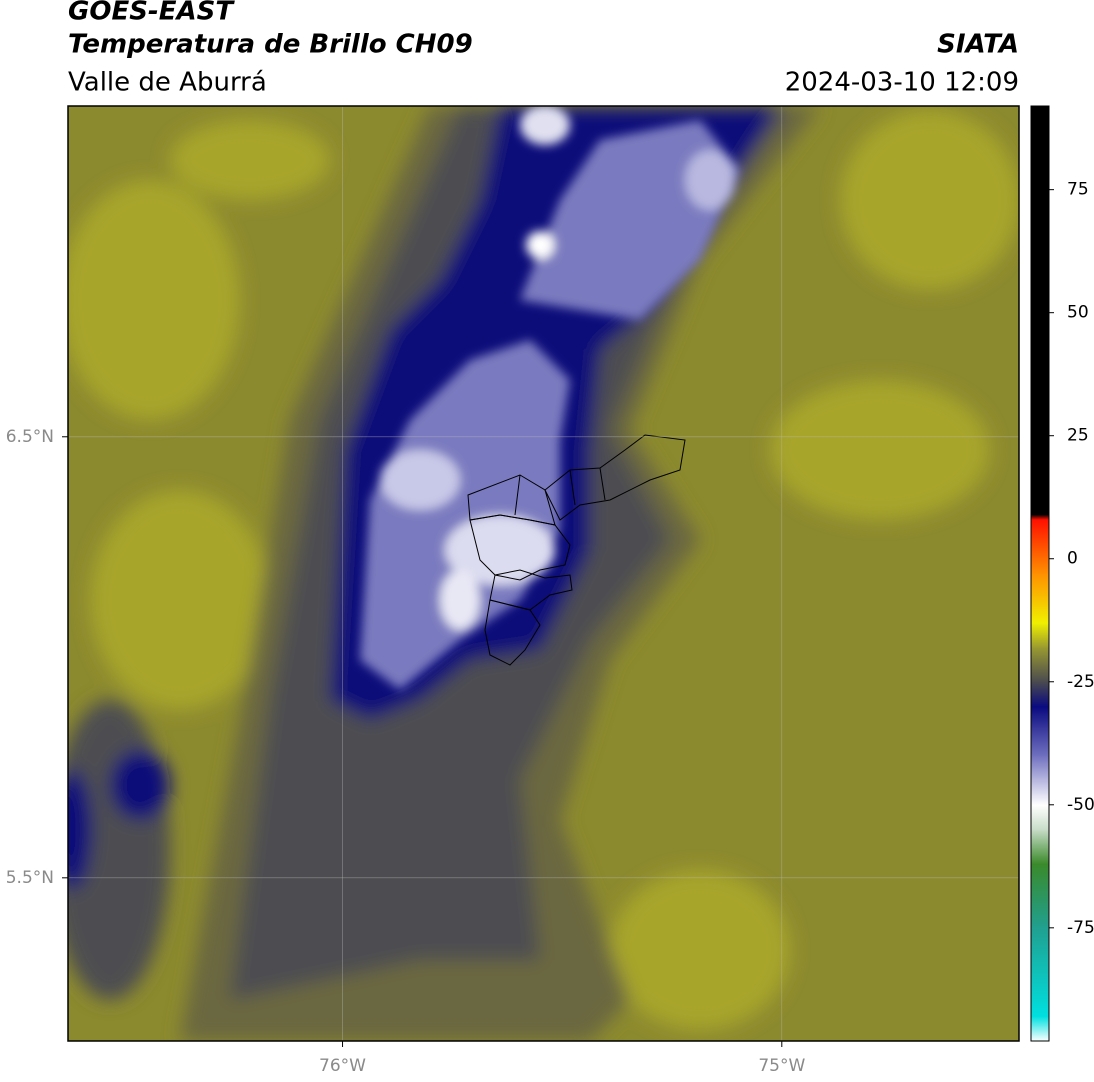 This screenshot has width=1094, height=1082. I want to click on datetime: 2024-03-10 12:09, so click(902, 83).